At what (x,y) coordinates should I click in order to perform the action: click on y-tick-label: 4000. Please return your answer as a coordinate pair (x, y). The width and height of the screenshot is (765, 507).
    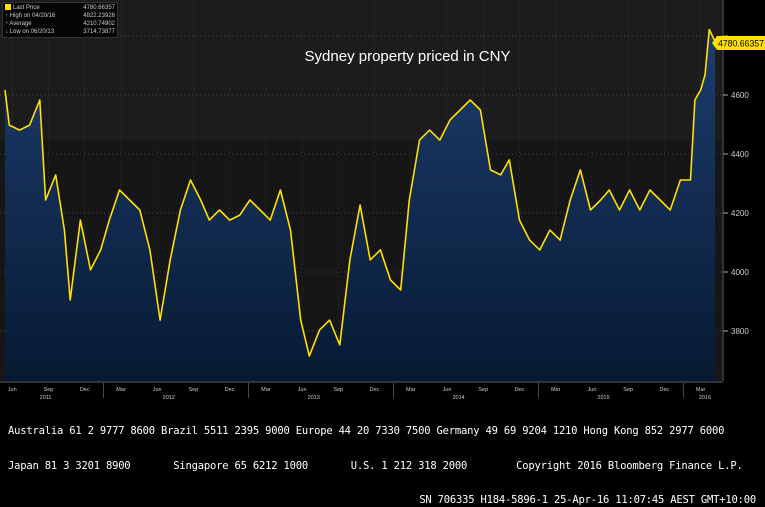
    Looking at the image, I should click on (740, 272).